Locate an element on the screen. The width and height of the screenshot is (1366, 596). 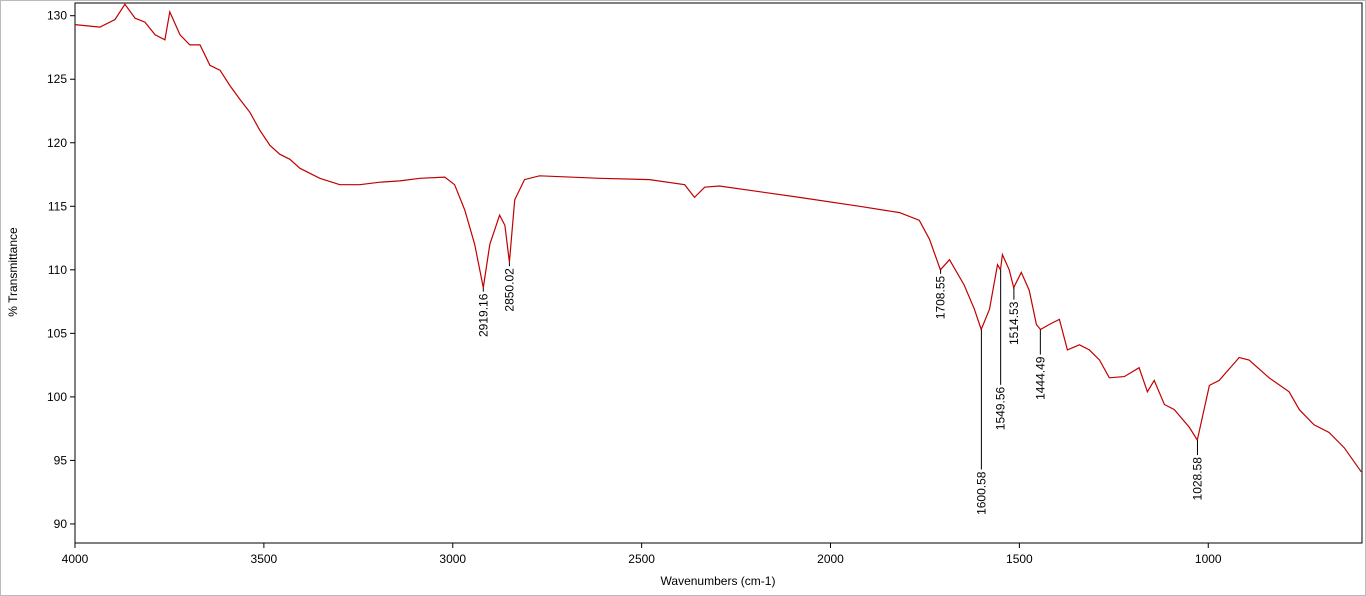
x-tick-label: 2500 is located at coordinates (641, 559).